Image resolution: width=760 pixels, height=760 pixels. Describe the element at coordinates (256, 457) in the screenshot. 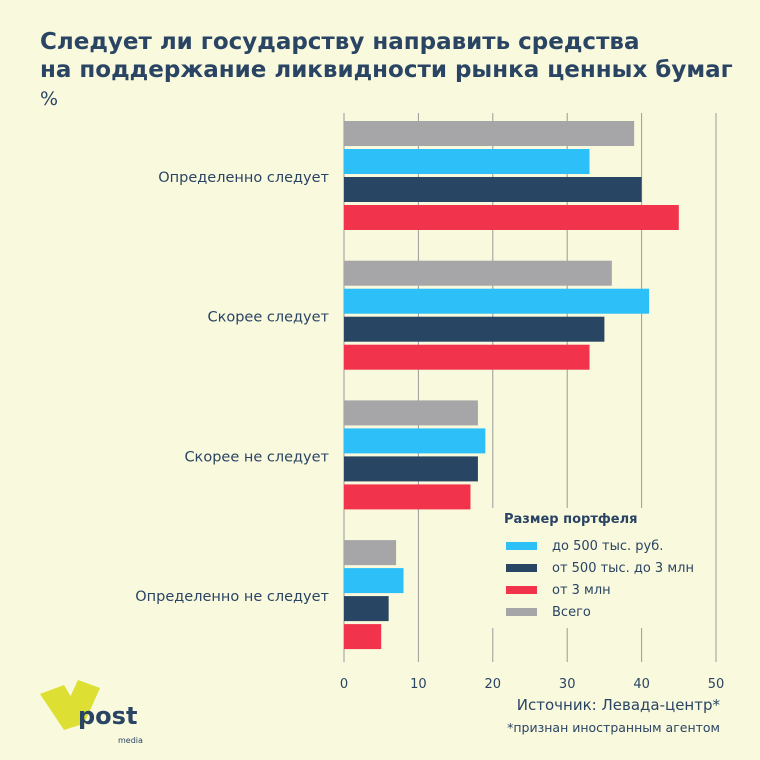

I see `category-label: Скорее не следует` at that location.